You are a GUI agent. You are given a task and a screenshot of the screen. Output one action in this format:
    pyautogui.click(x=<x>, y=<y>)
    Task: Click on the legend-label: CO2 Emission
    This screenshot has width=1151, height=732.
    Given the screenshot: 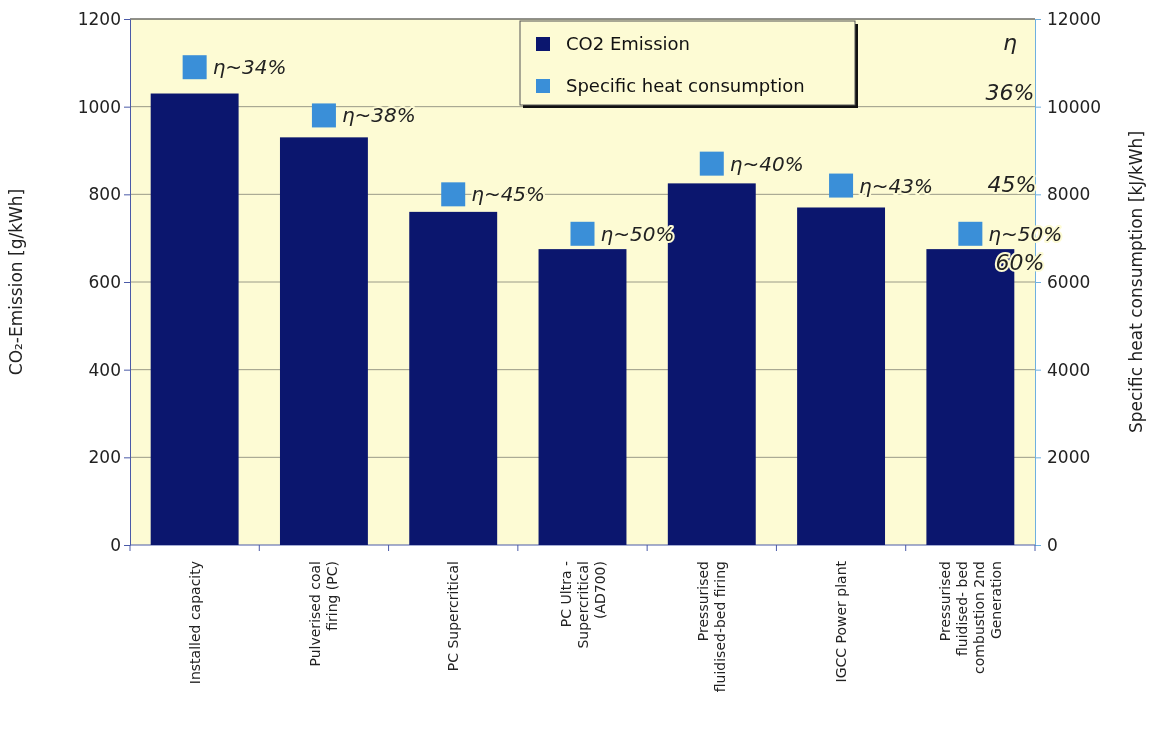 What is the action you would take?
    pyautogui.click(x=628, y=43)
    